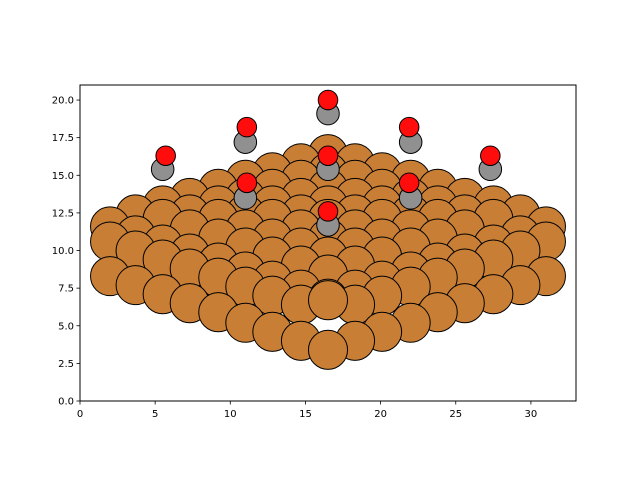 The image size is (640, 480). What do you see at coordinates (305, 414) in the screenshot?
I see `x-tick-label: 15` at bounding box center [305, 414].